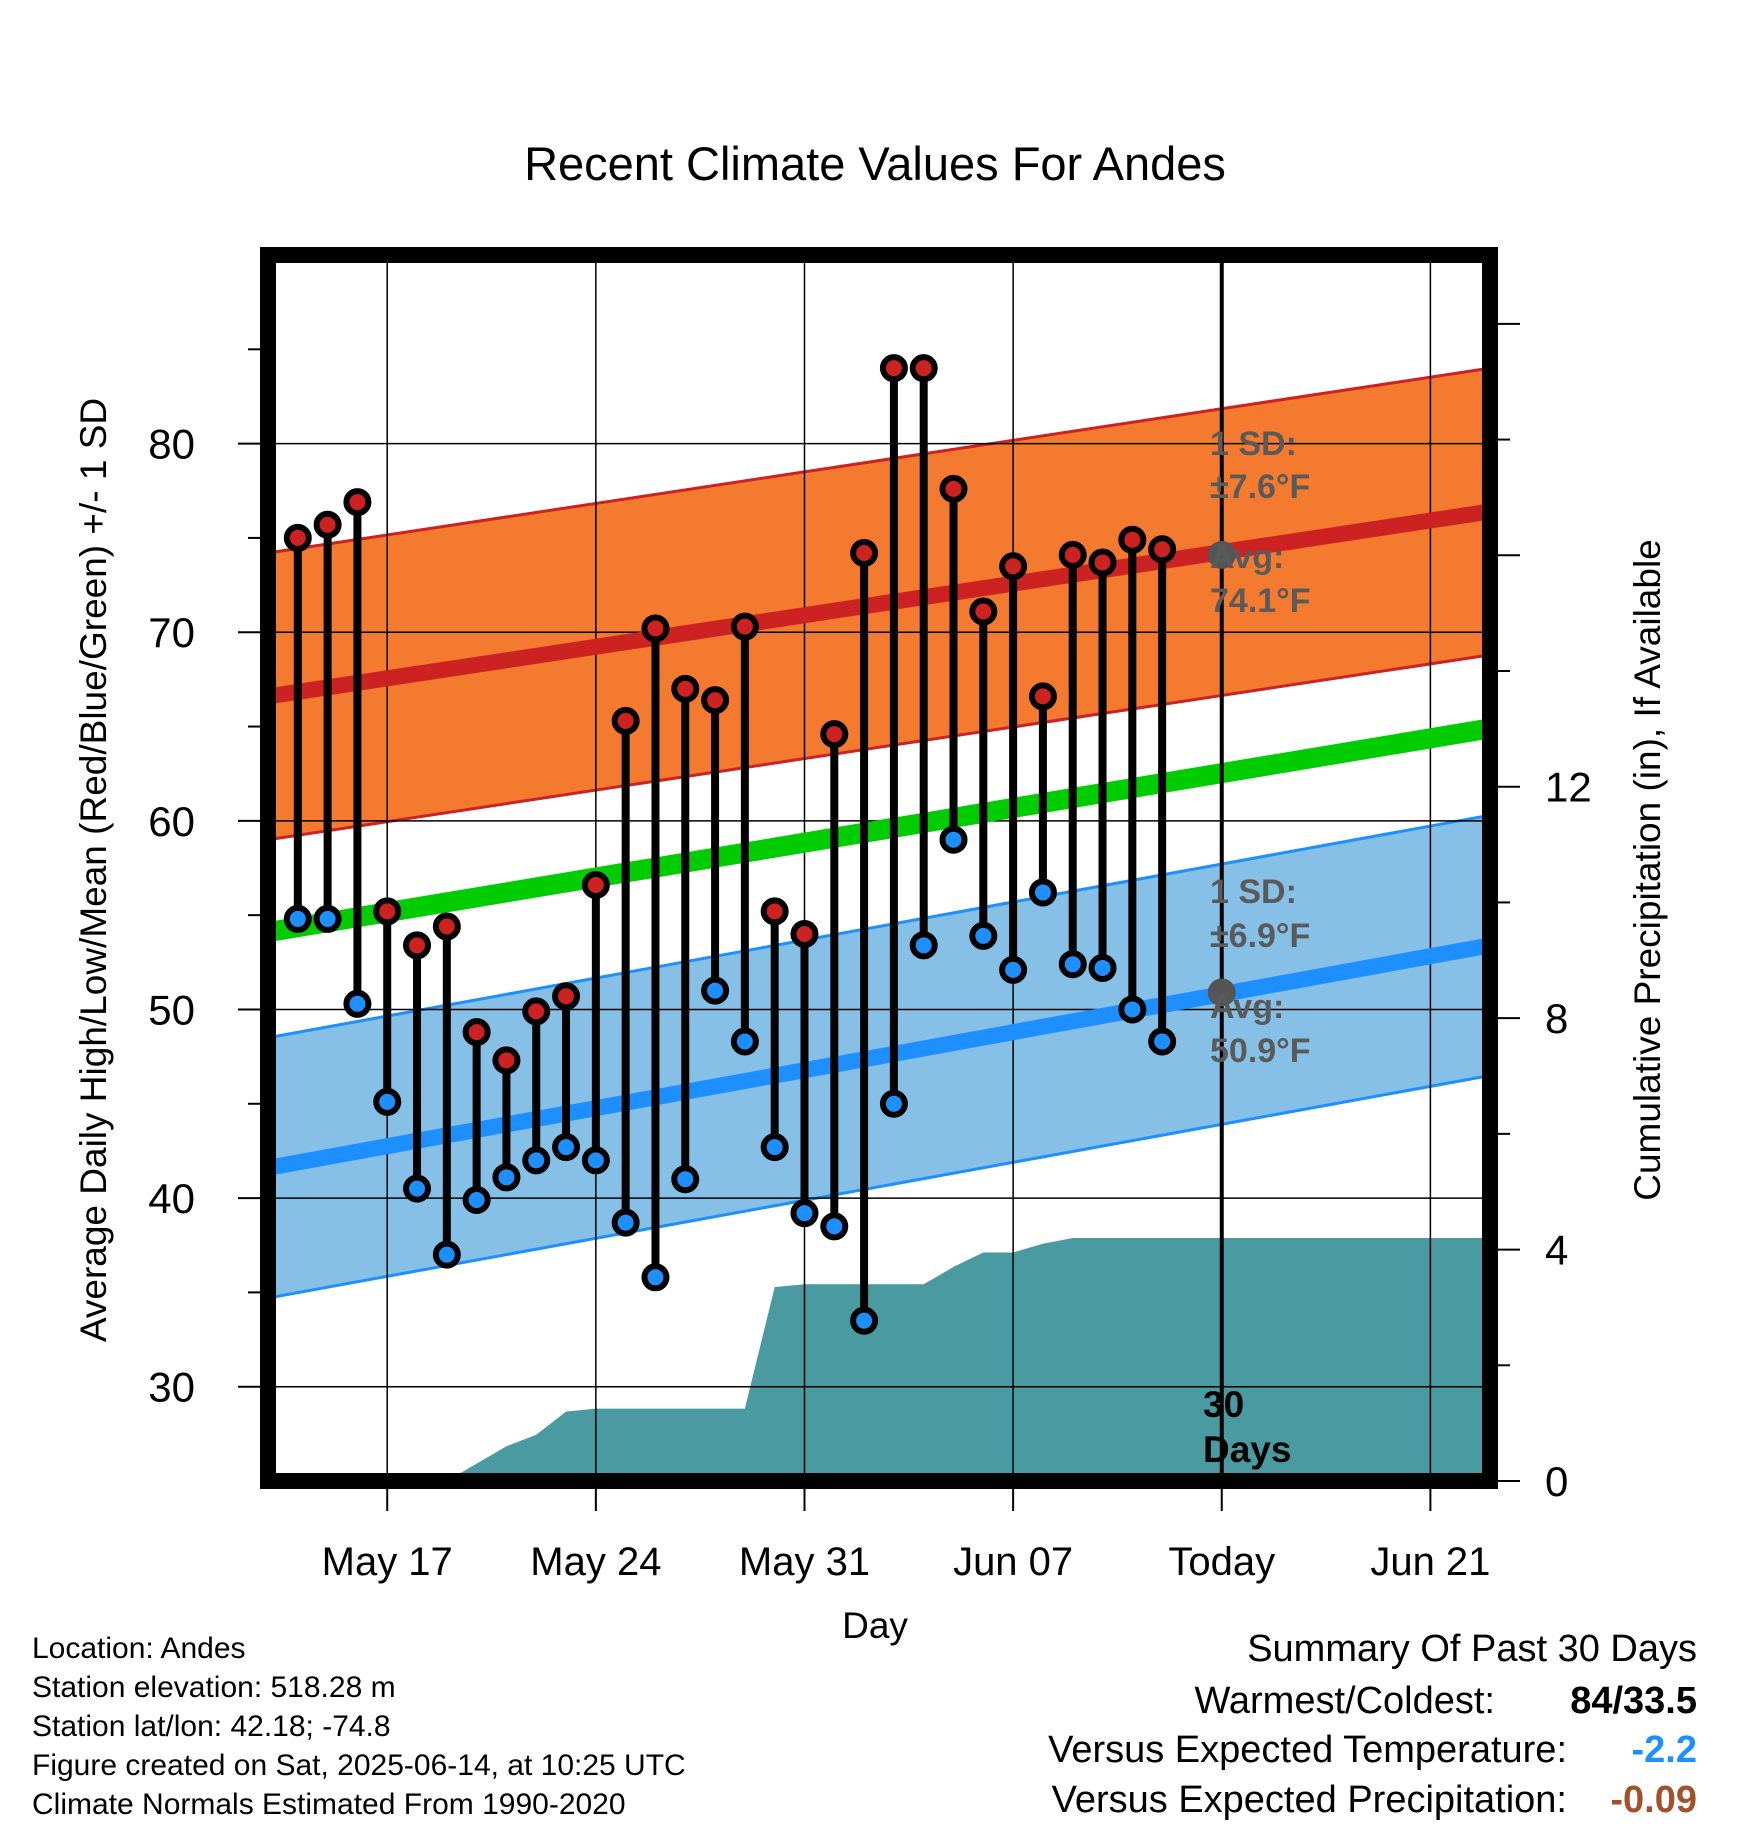  I want to click on high-sd-value: ±7.6°F, so click(1260, 487).